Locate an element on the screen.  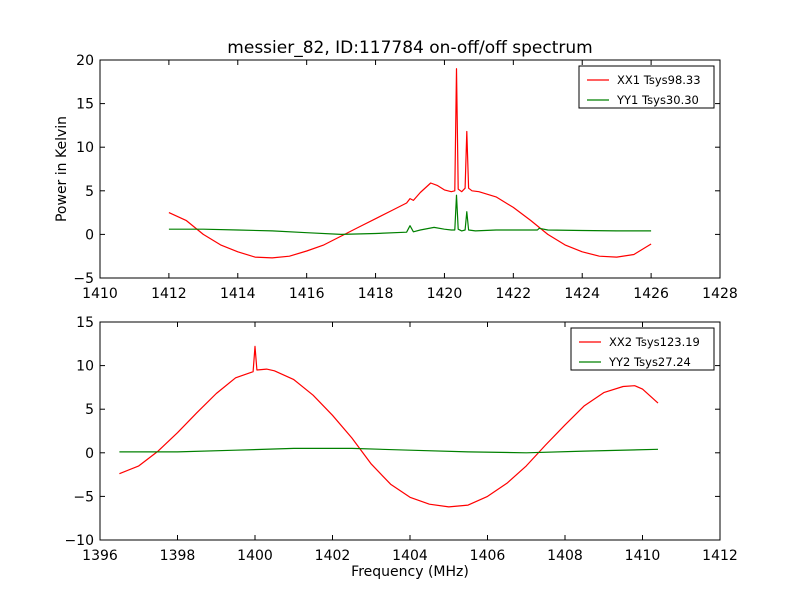
y-tick-label: 20 is located at coordinates (85, 61).